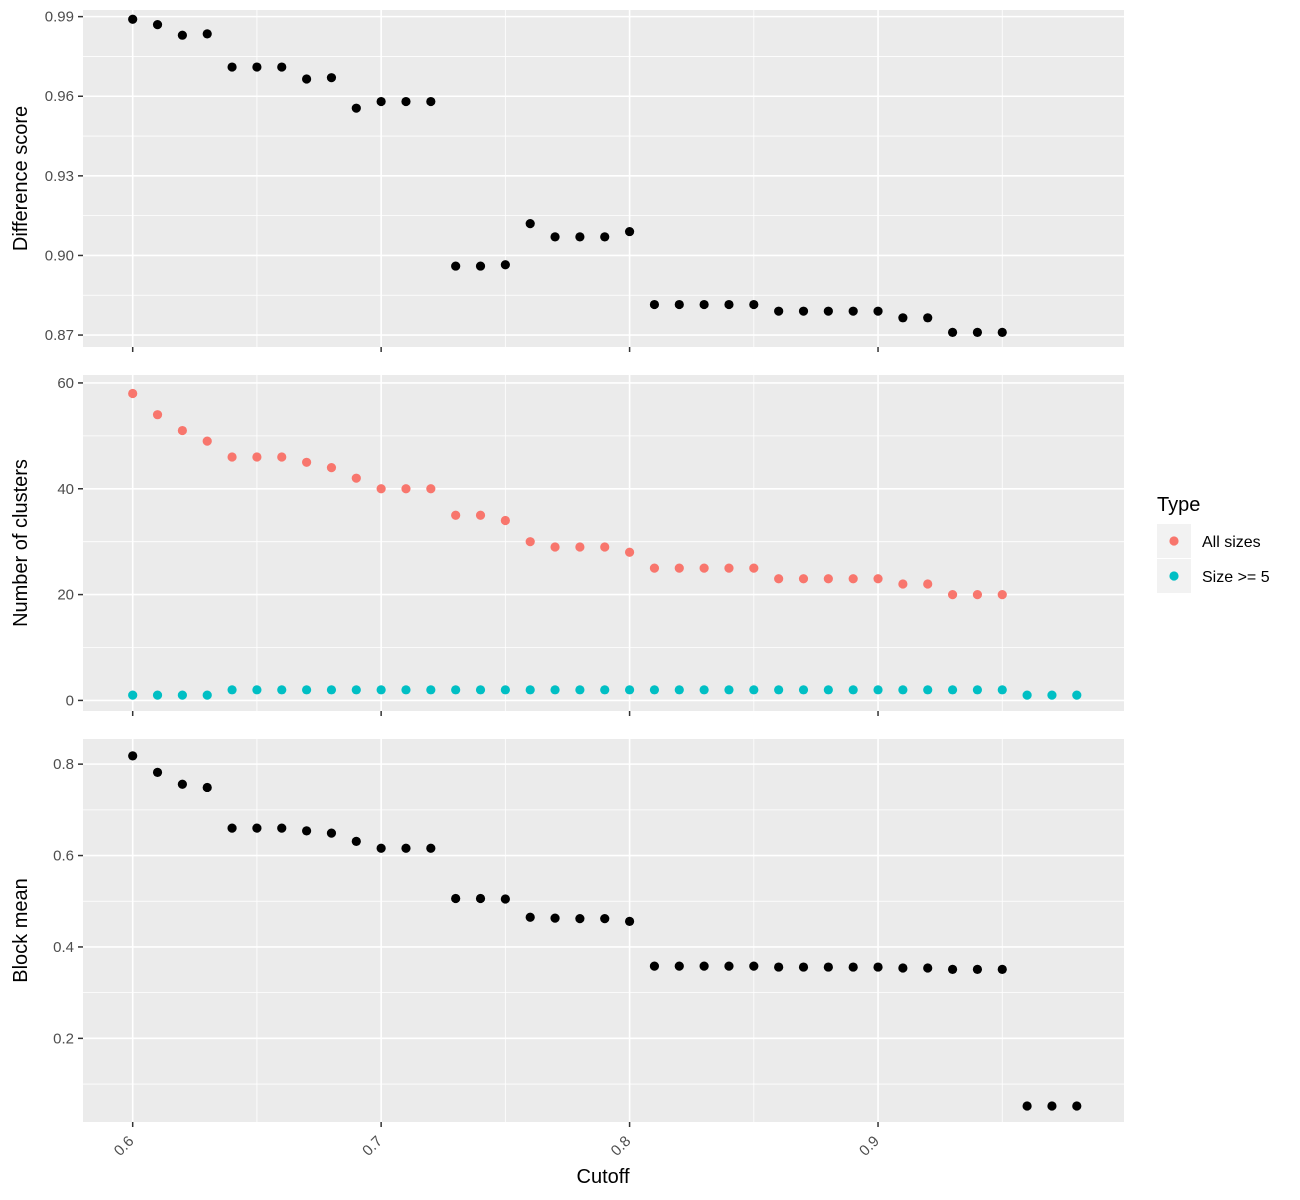  I want to click on x-axis-title: Cutoff, so click(603, 1177).